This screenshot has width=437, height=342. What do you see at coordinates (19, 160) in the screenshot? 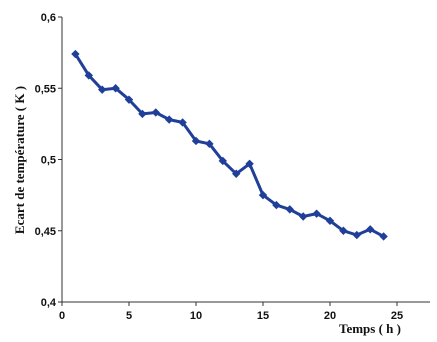
I see `y-axis-title: Ecart de température ( K )` at bounding box center [19, 160].